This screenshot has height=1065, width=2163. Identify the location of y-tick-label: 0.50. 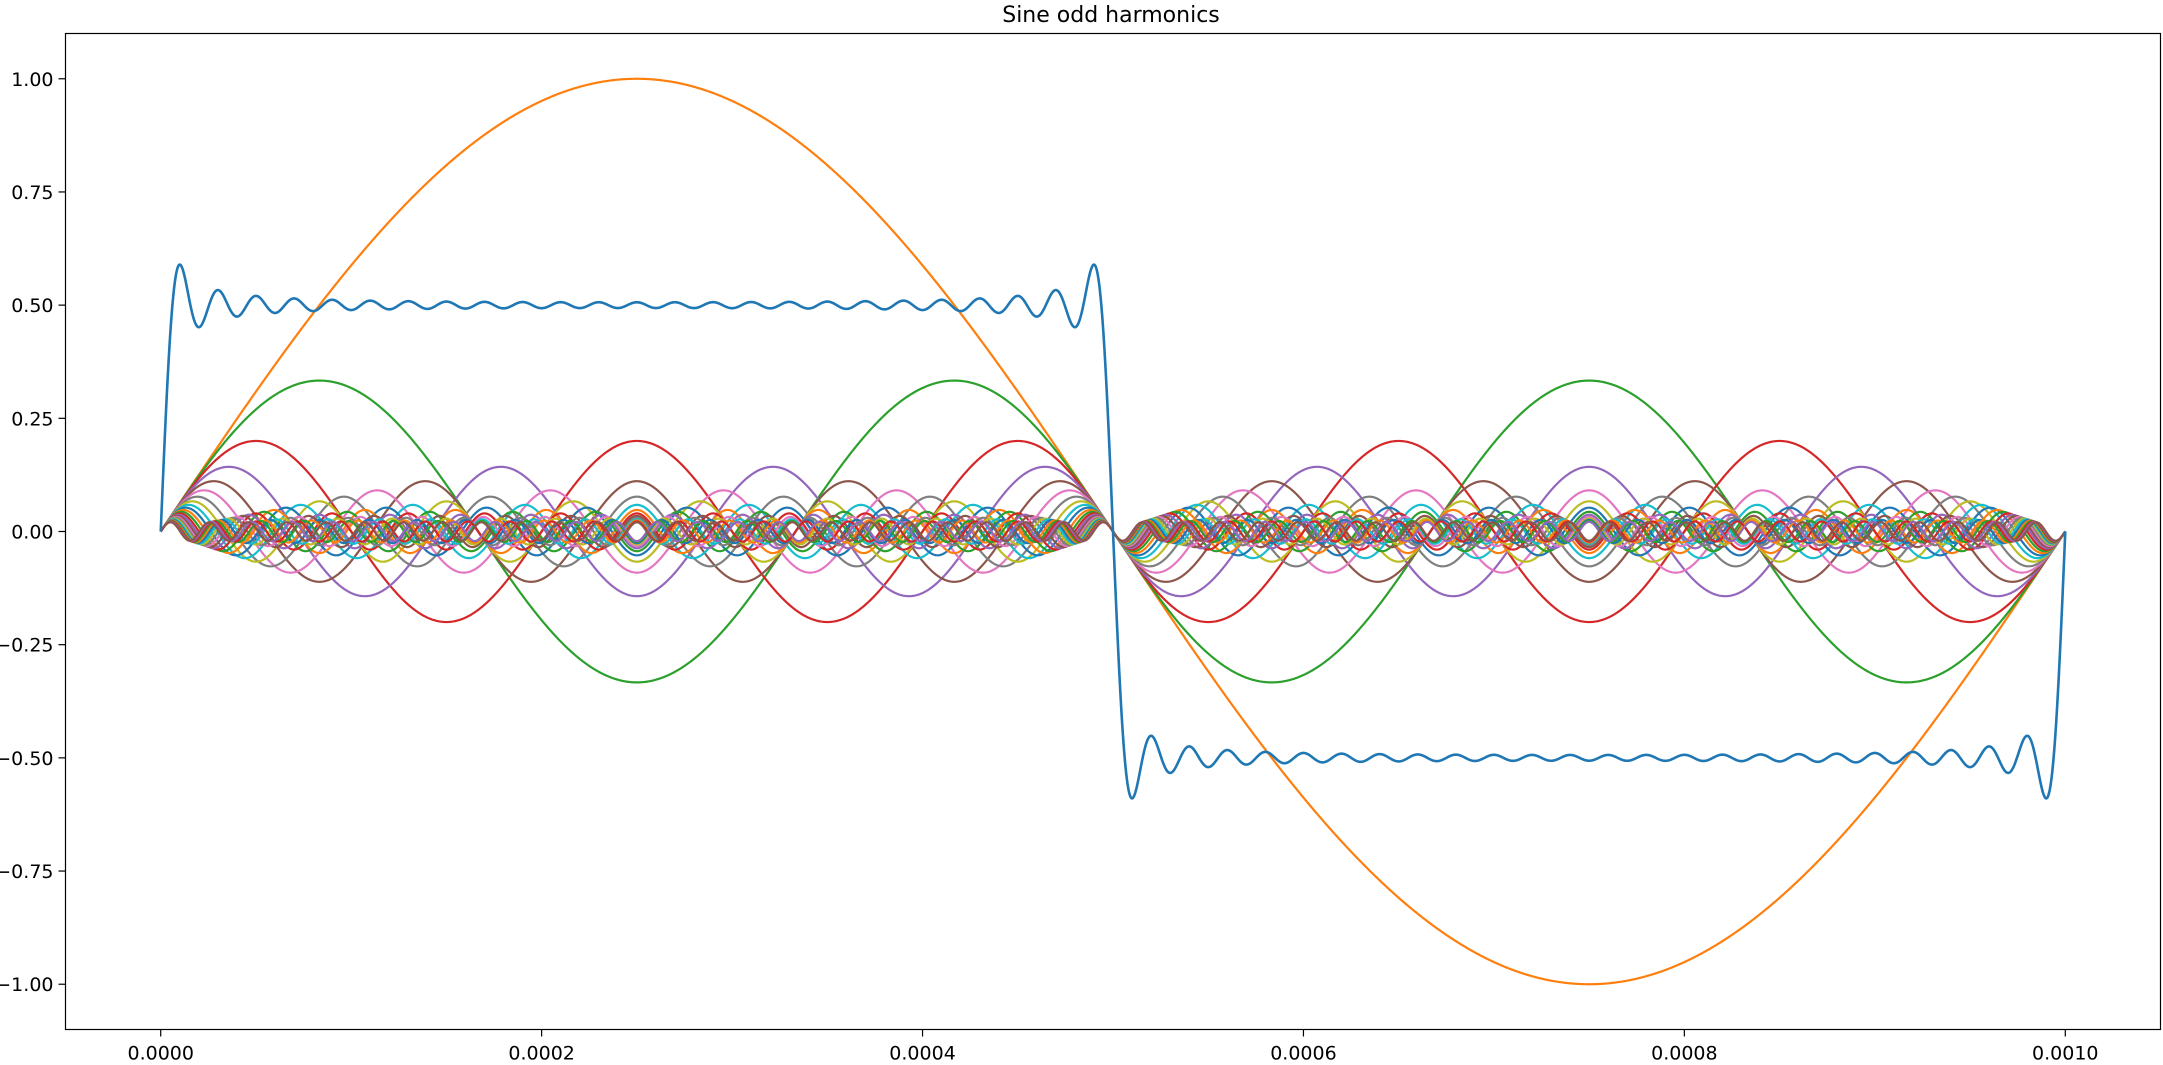
(32, 306).